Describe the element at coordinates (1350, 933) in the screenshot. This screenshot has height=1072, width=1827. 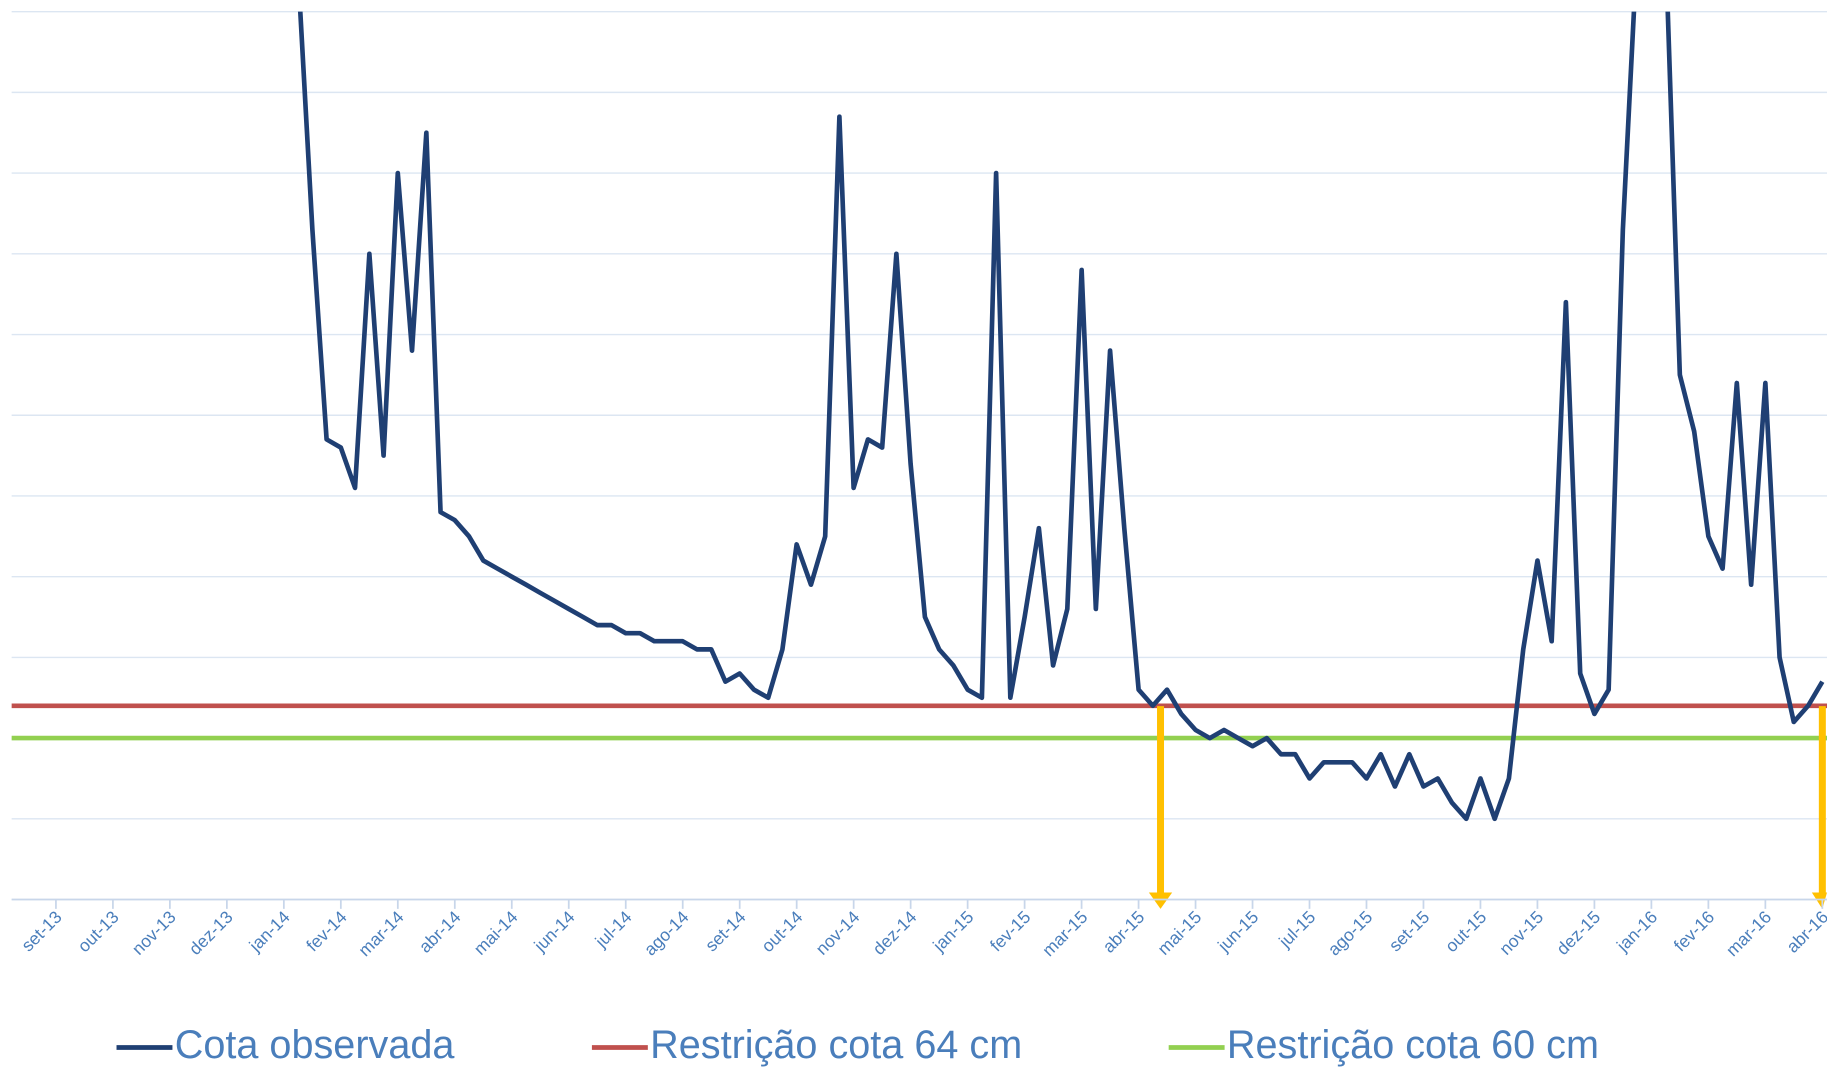
I see `x-tick-label: ago-15` at that location.